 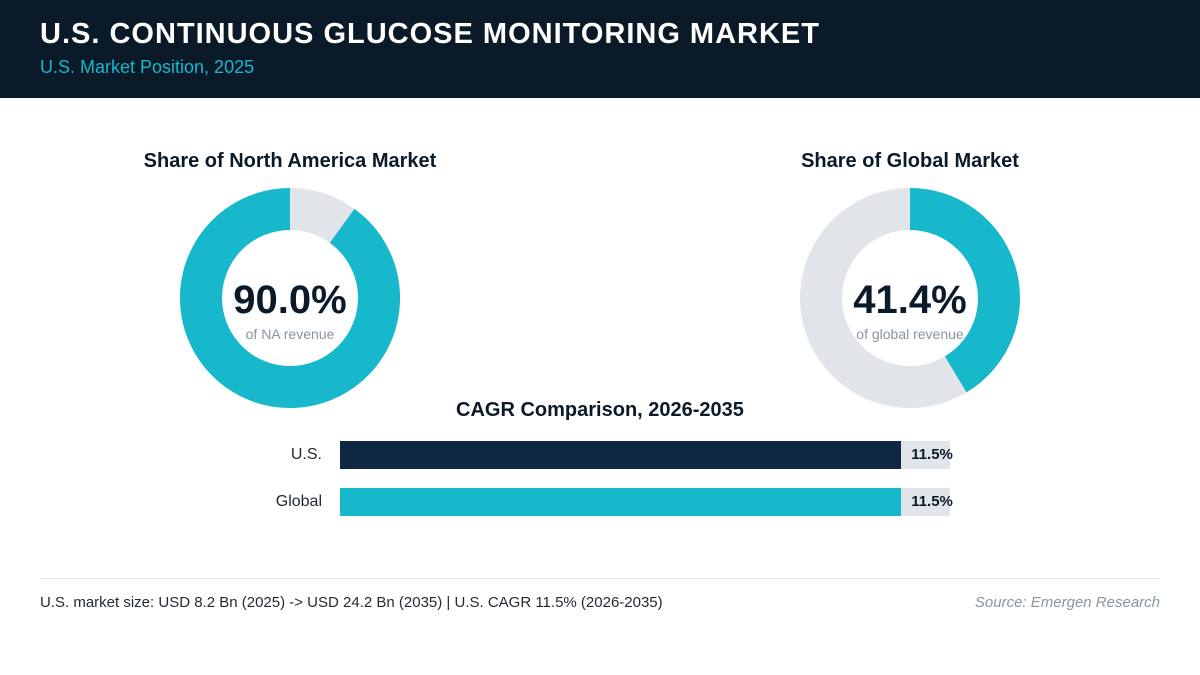 I want to click on cagr-bar-label-global: Global, so click(x=298, y=501).